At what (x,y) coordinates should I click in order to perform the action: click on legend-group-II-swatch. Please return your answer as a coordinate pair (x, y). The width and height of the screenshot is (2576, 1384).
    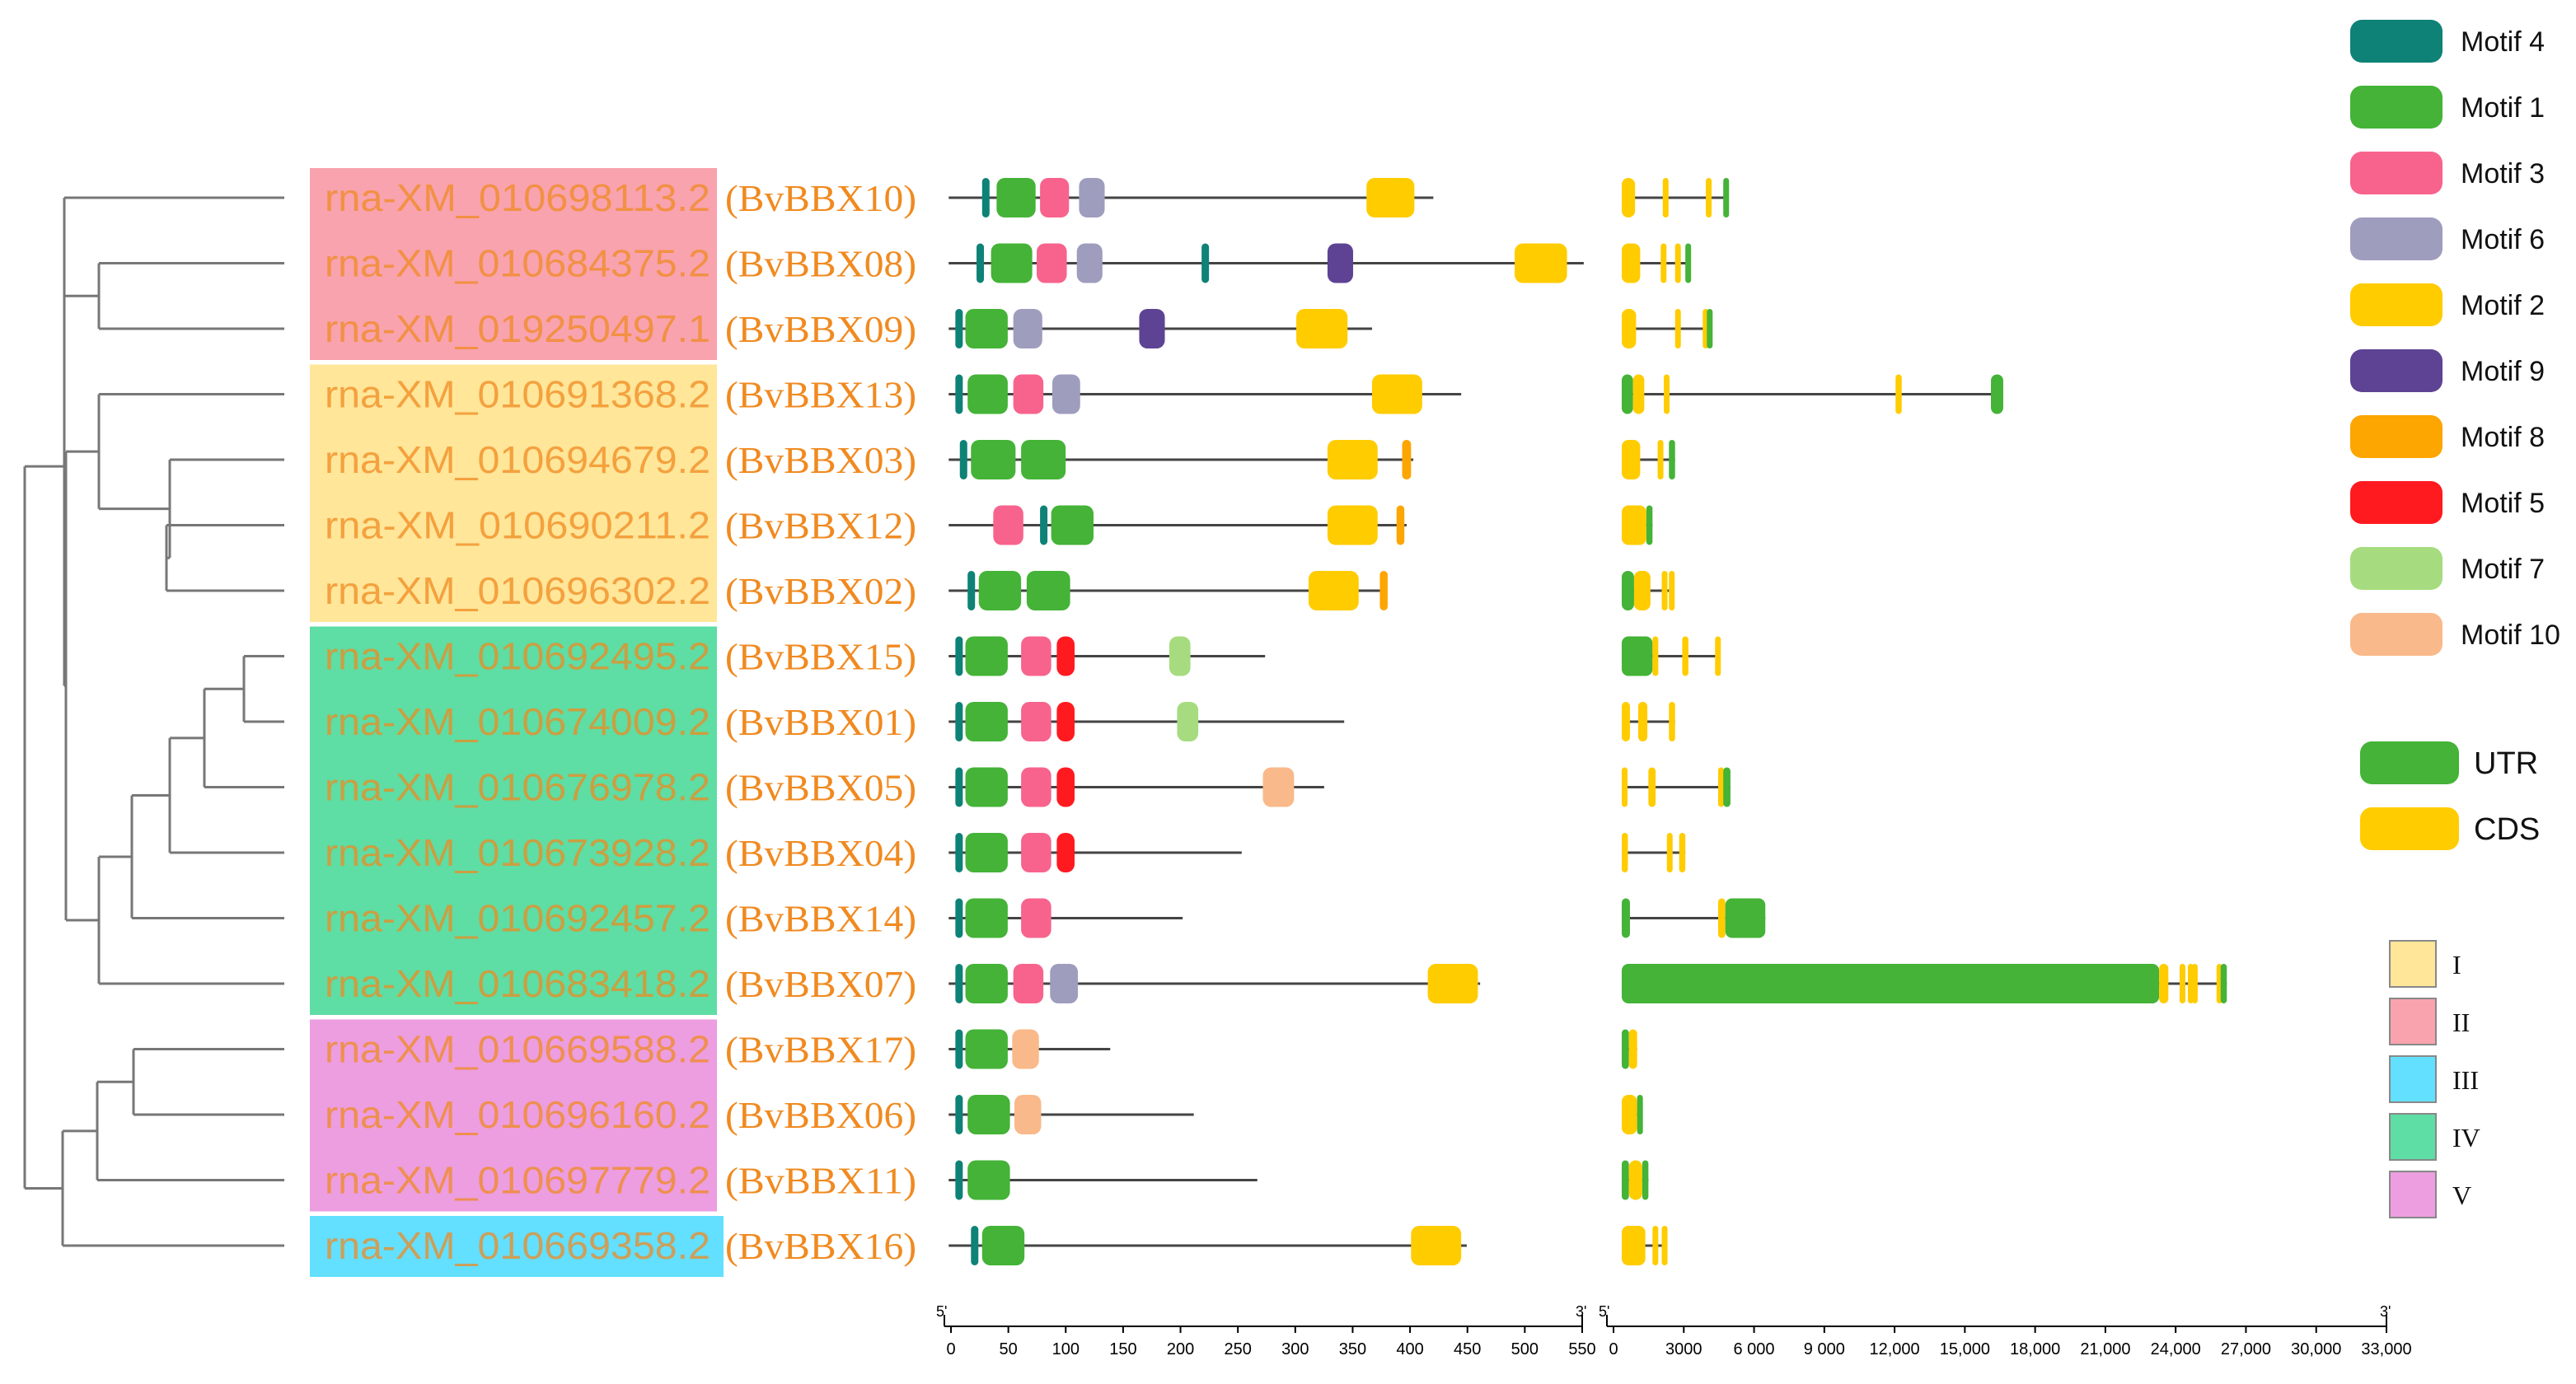
    Looking at the image, I should click on (2413, 1021).